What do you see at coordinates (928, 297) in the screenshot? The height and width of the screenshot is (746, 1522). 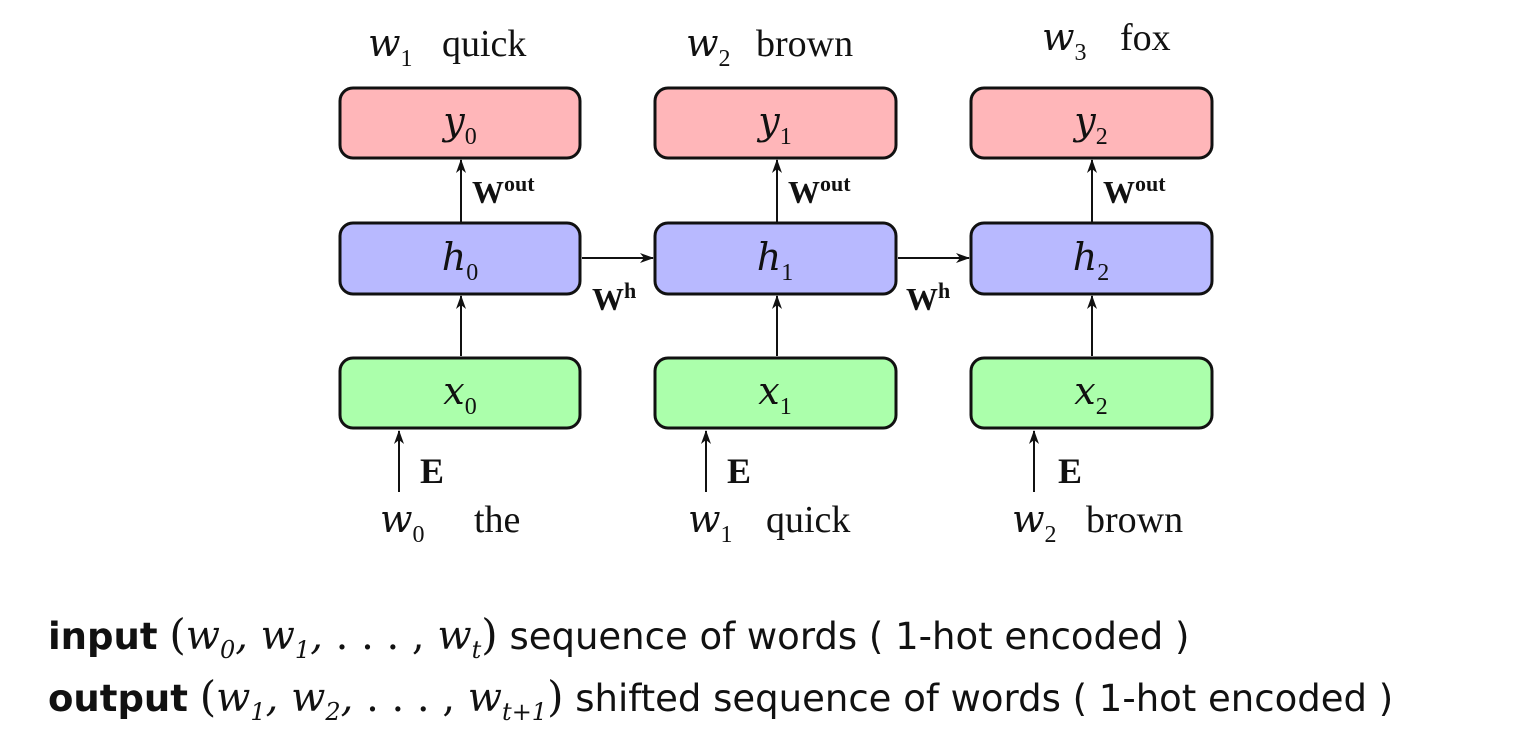 I see `weight-h-label-1: Wh` at bounding box center [928, 297].